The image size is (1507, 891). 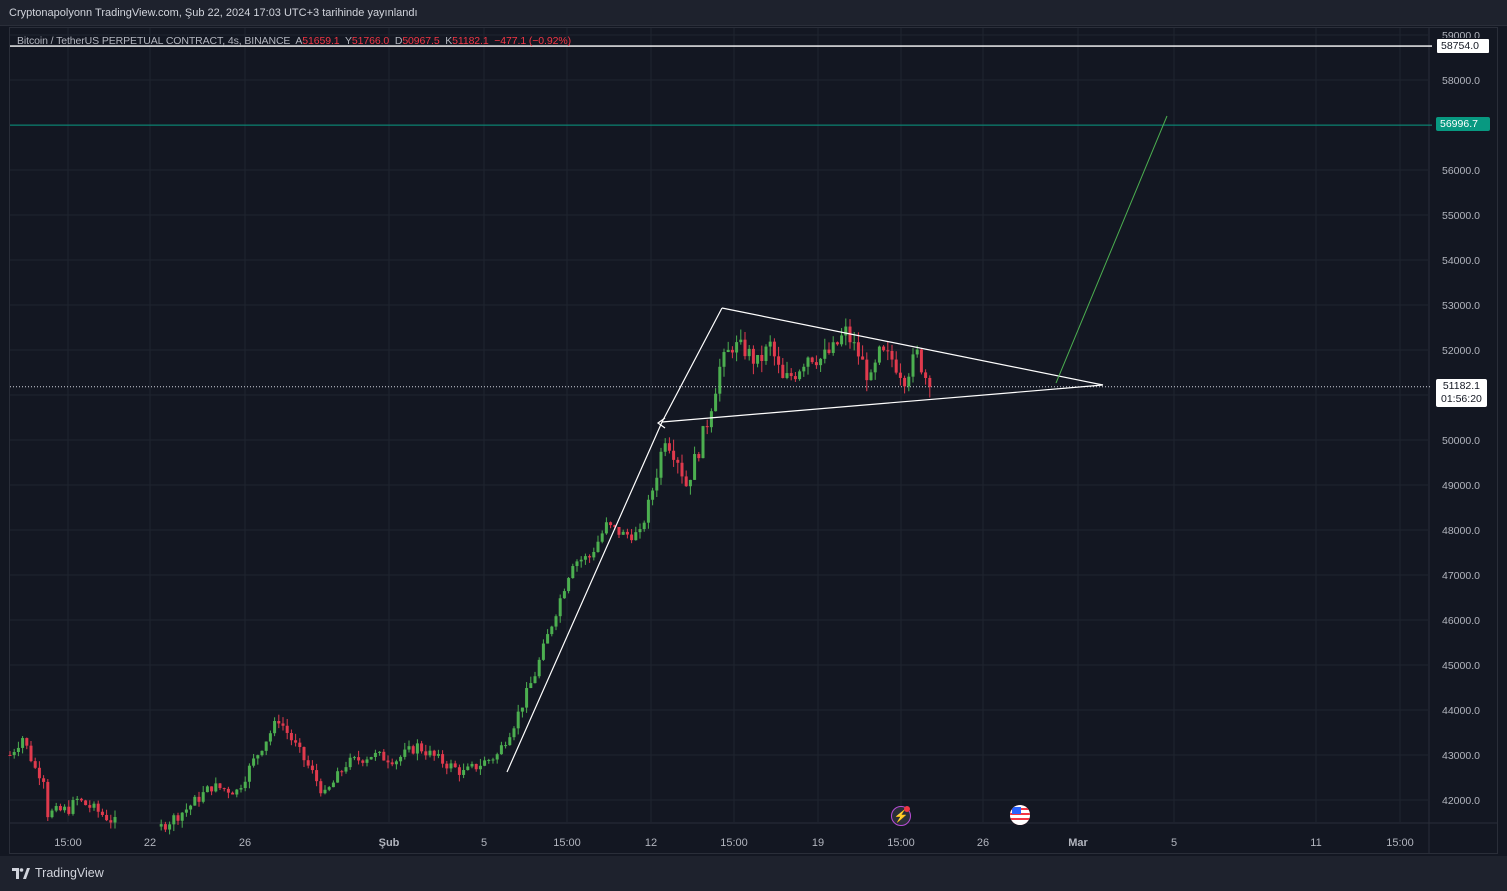 What do you see at coordinates (1461, 756) in the screenshot?
I see `y-tick-label: 43000.0` at bounding box center [1461, 756].